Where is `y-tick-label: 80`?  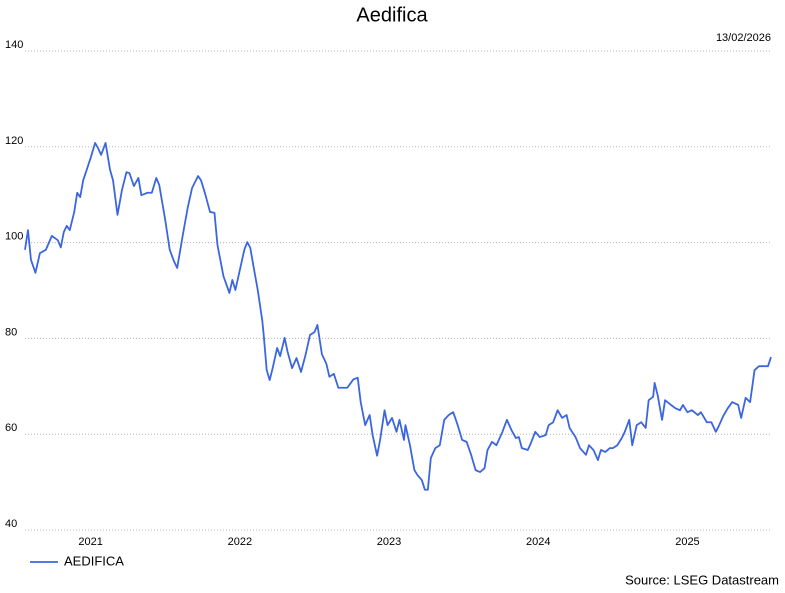 y-tick-label: 80 is located at coordinates (11, 332).